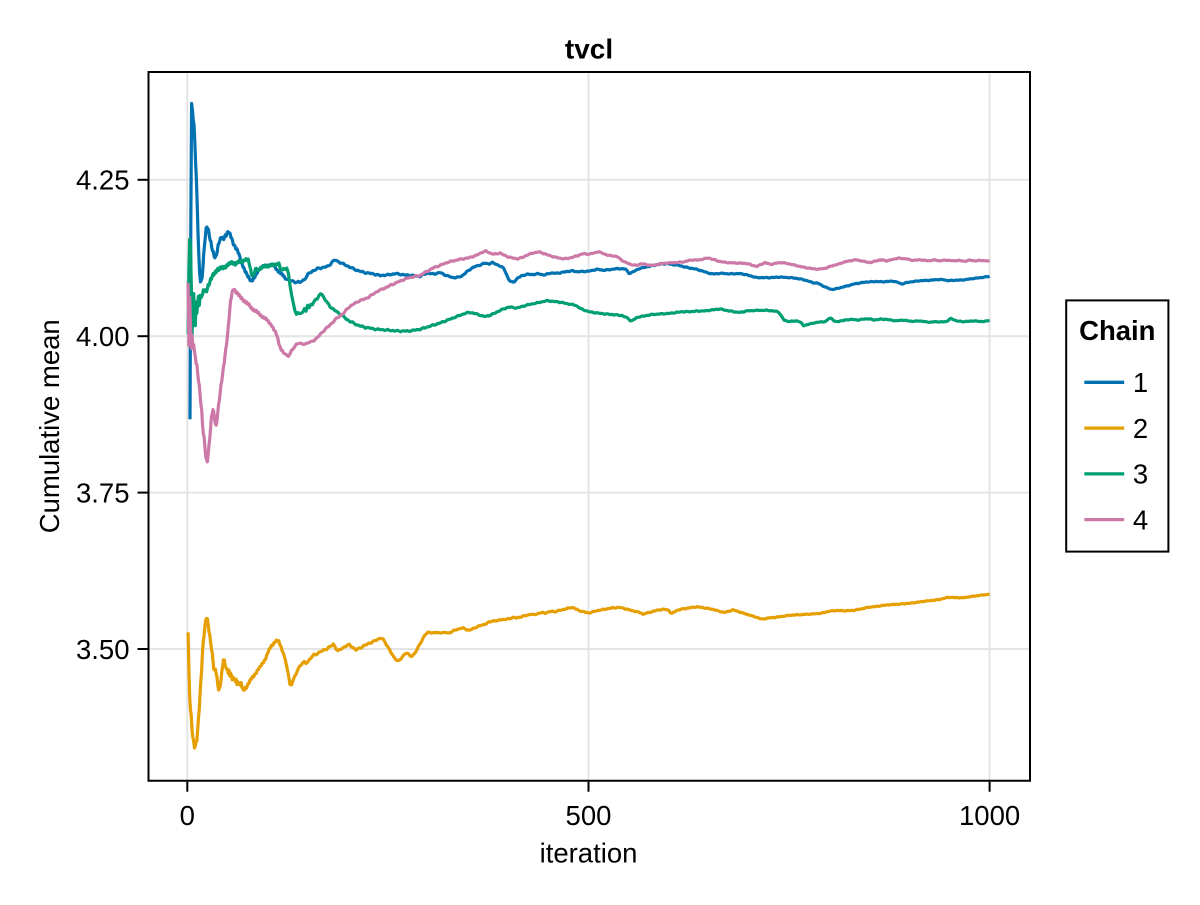 This screenshot has height=905, width=1200. I want to click on svg-text: Cumulative mean, so click(49, 426).